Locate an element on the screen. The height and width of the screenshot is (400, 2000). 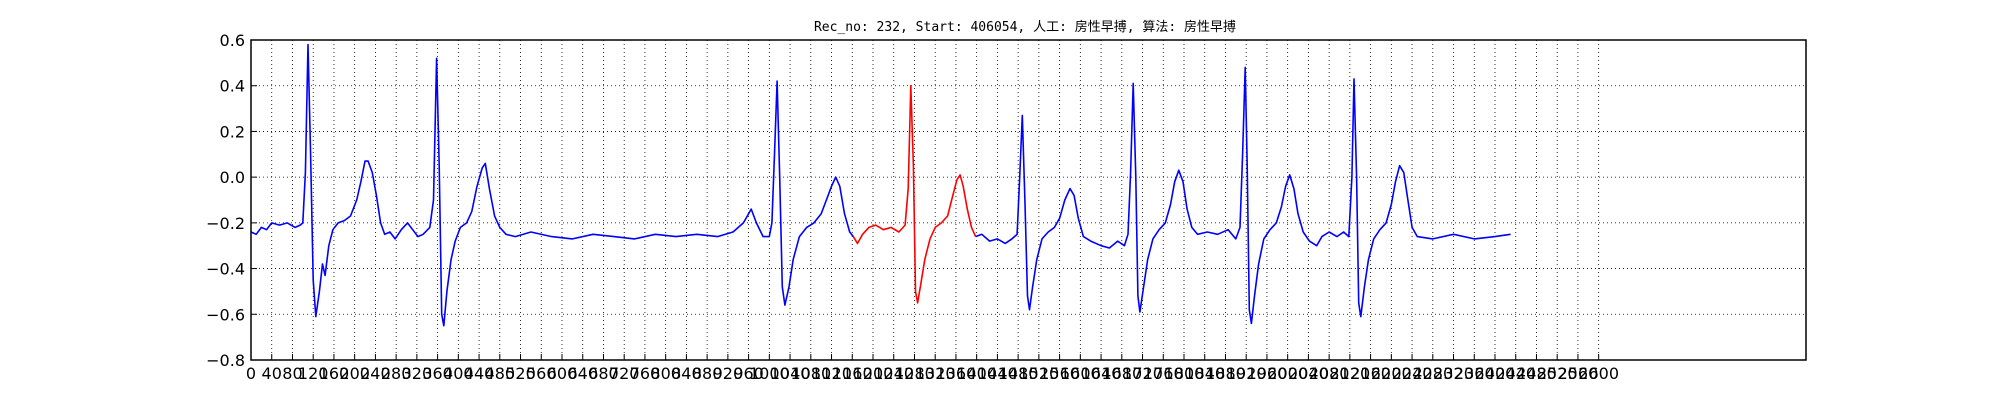
x-tick-label: 2320 is located at coordinates (1453, 373).